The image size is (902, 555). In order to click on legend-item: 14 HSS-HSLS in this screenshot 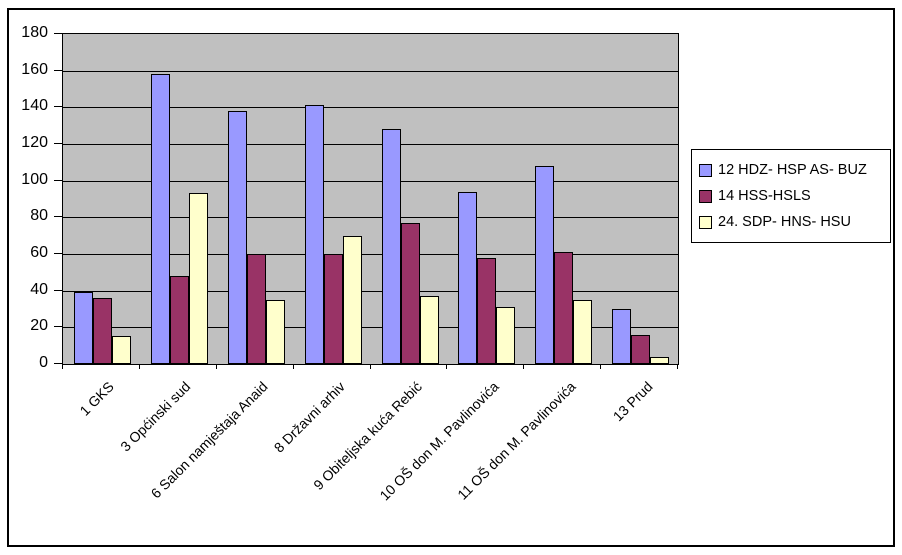, I will do `click(792, 196)`.